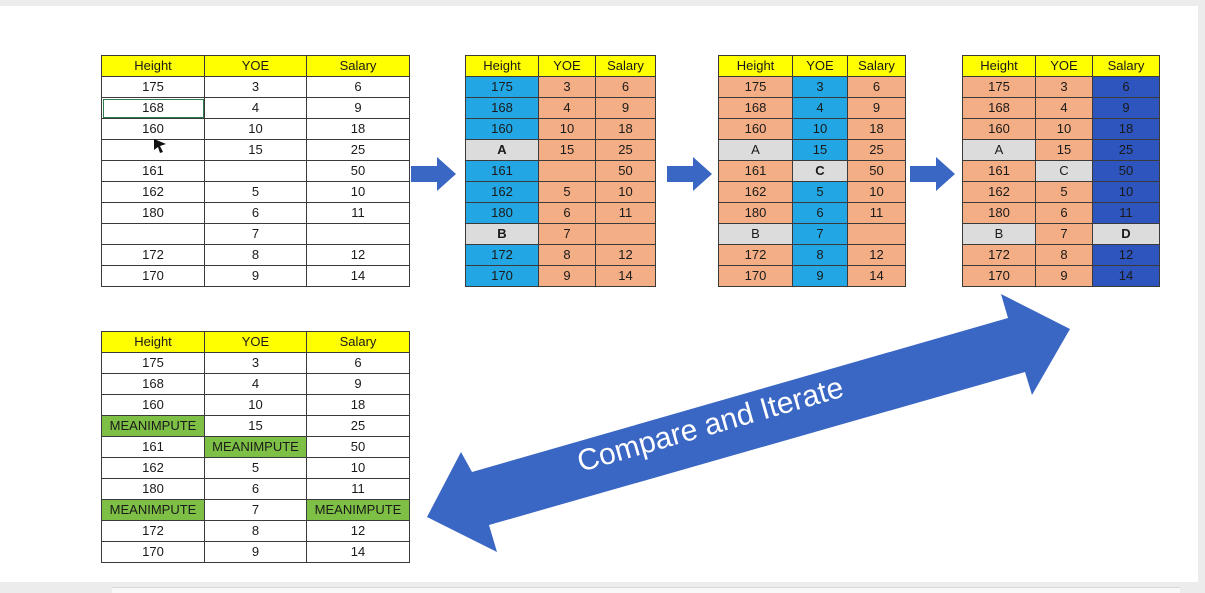  What do you see at coordinates (999, 234) in the screenshot?
I see `cell-height: B` at bounding box center [999, 234].